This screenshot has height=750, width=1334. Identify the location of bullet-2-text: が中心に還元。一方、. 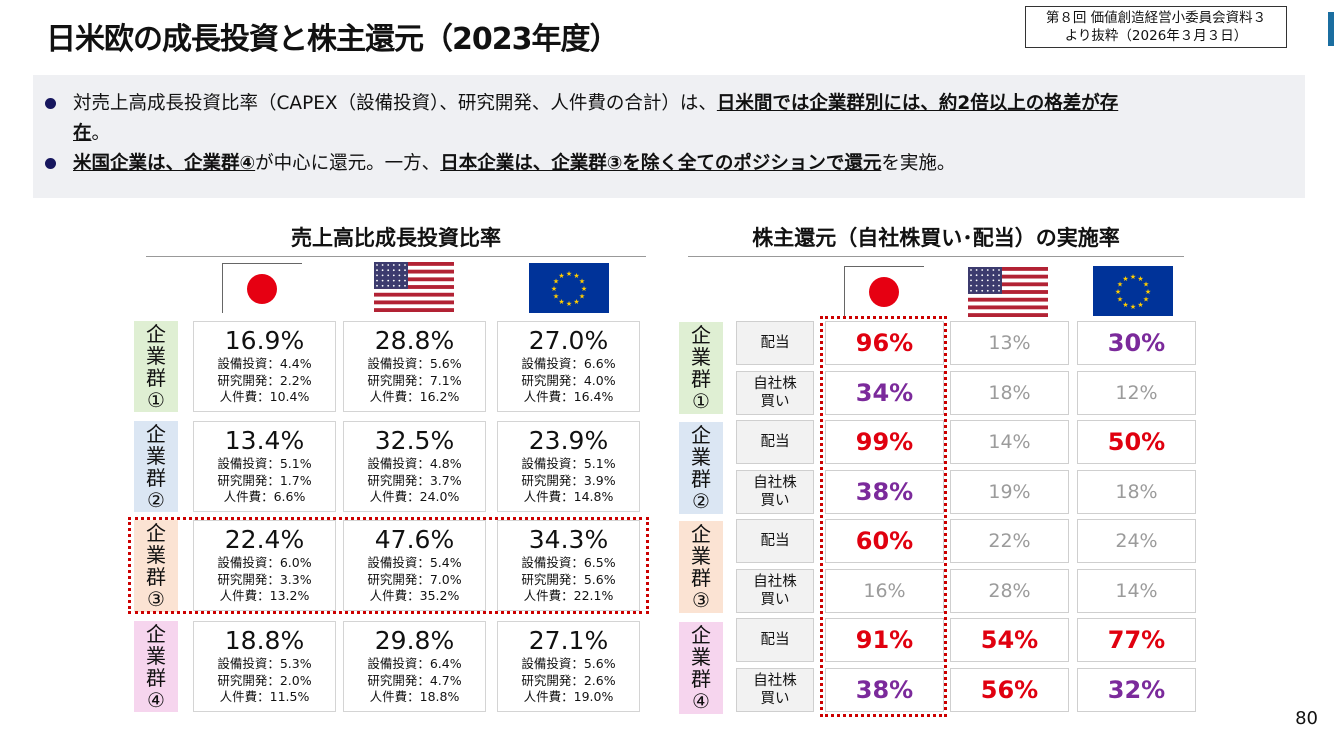
(348, 163).